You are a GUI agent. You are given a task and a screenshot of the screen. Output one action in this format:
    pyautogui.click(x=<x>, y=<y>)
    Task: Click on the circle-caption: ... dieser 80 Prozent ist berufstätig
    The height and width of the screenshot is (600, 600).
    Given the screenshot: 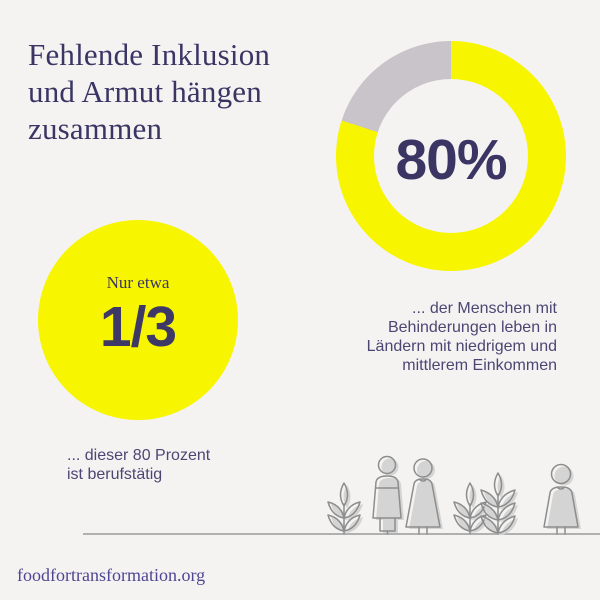 What is the action you would take?
    pyautogui.click(x=139, y=465)
    